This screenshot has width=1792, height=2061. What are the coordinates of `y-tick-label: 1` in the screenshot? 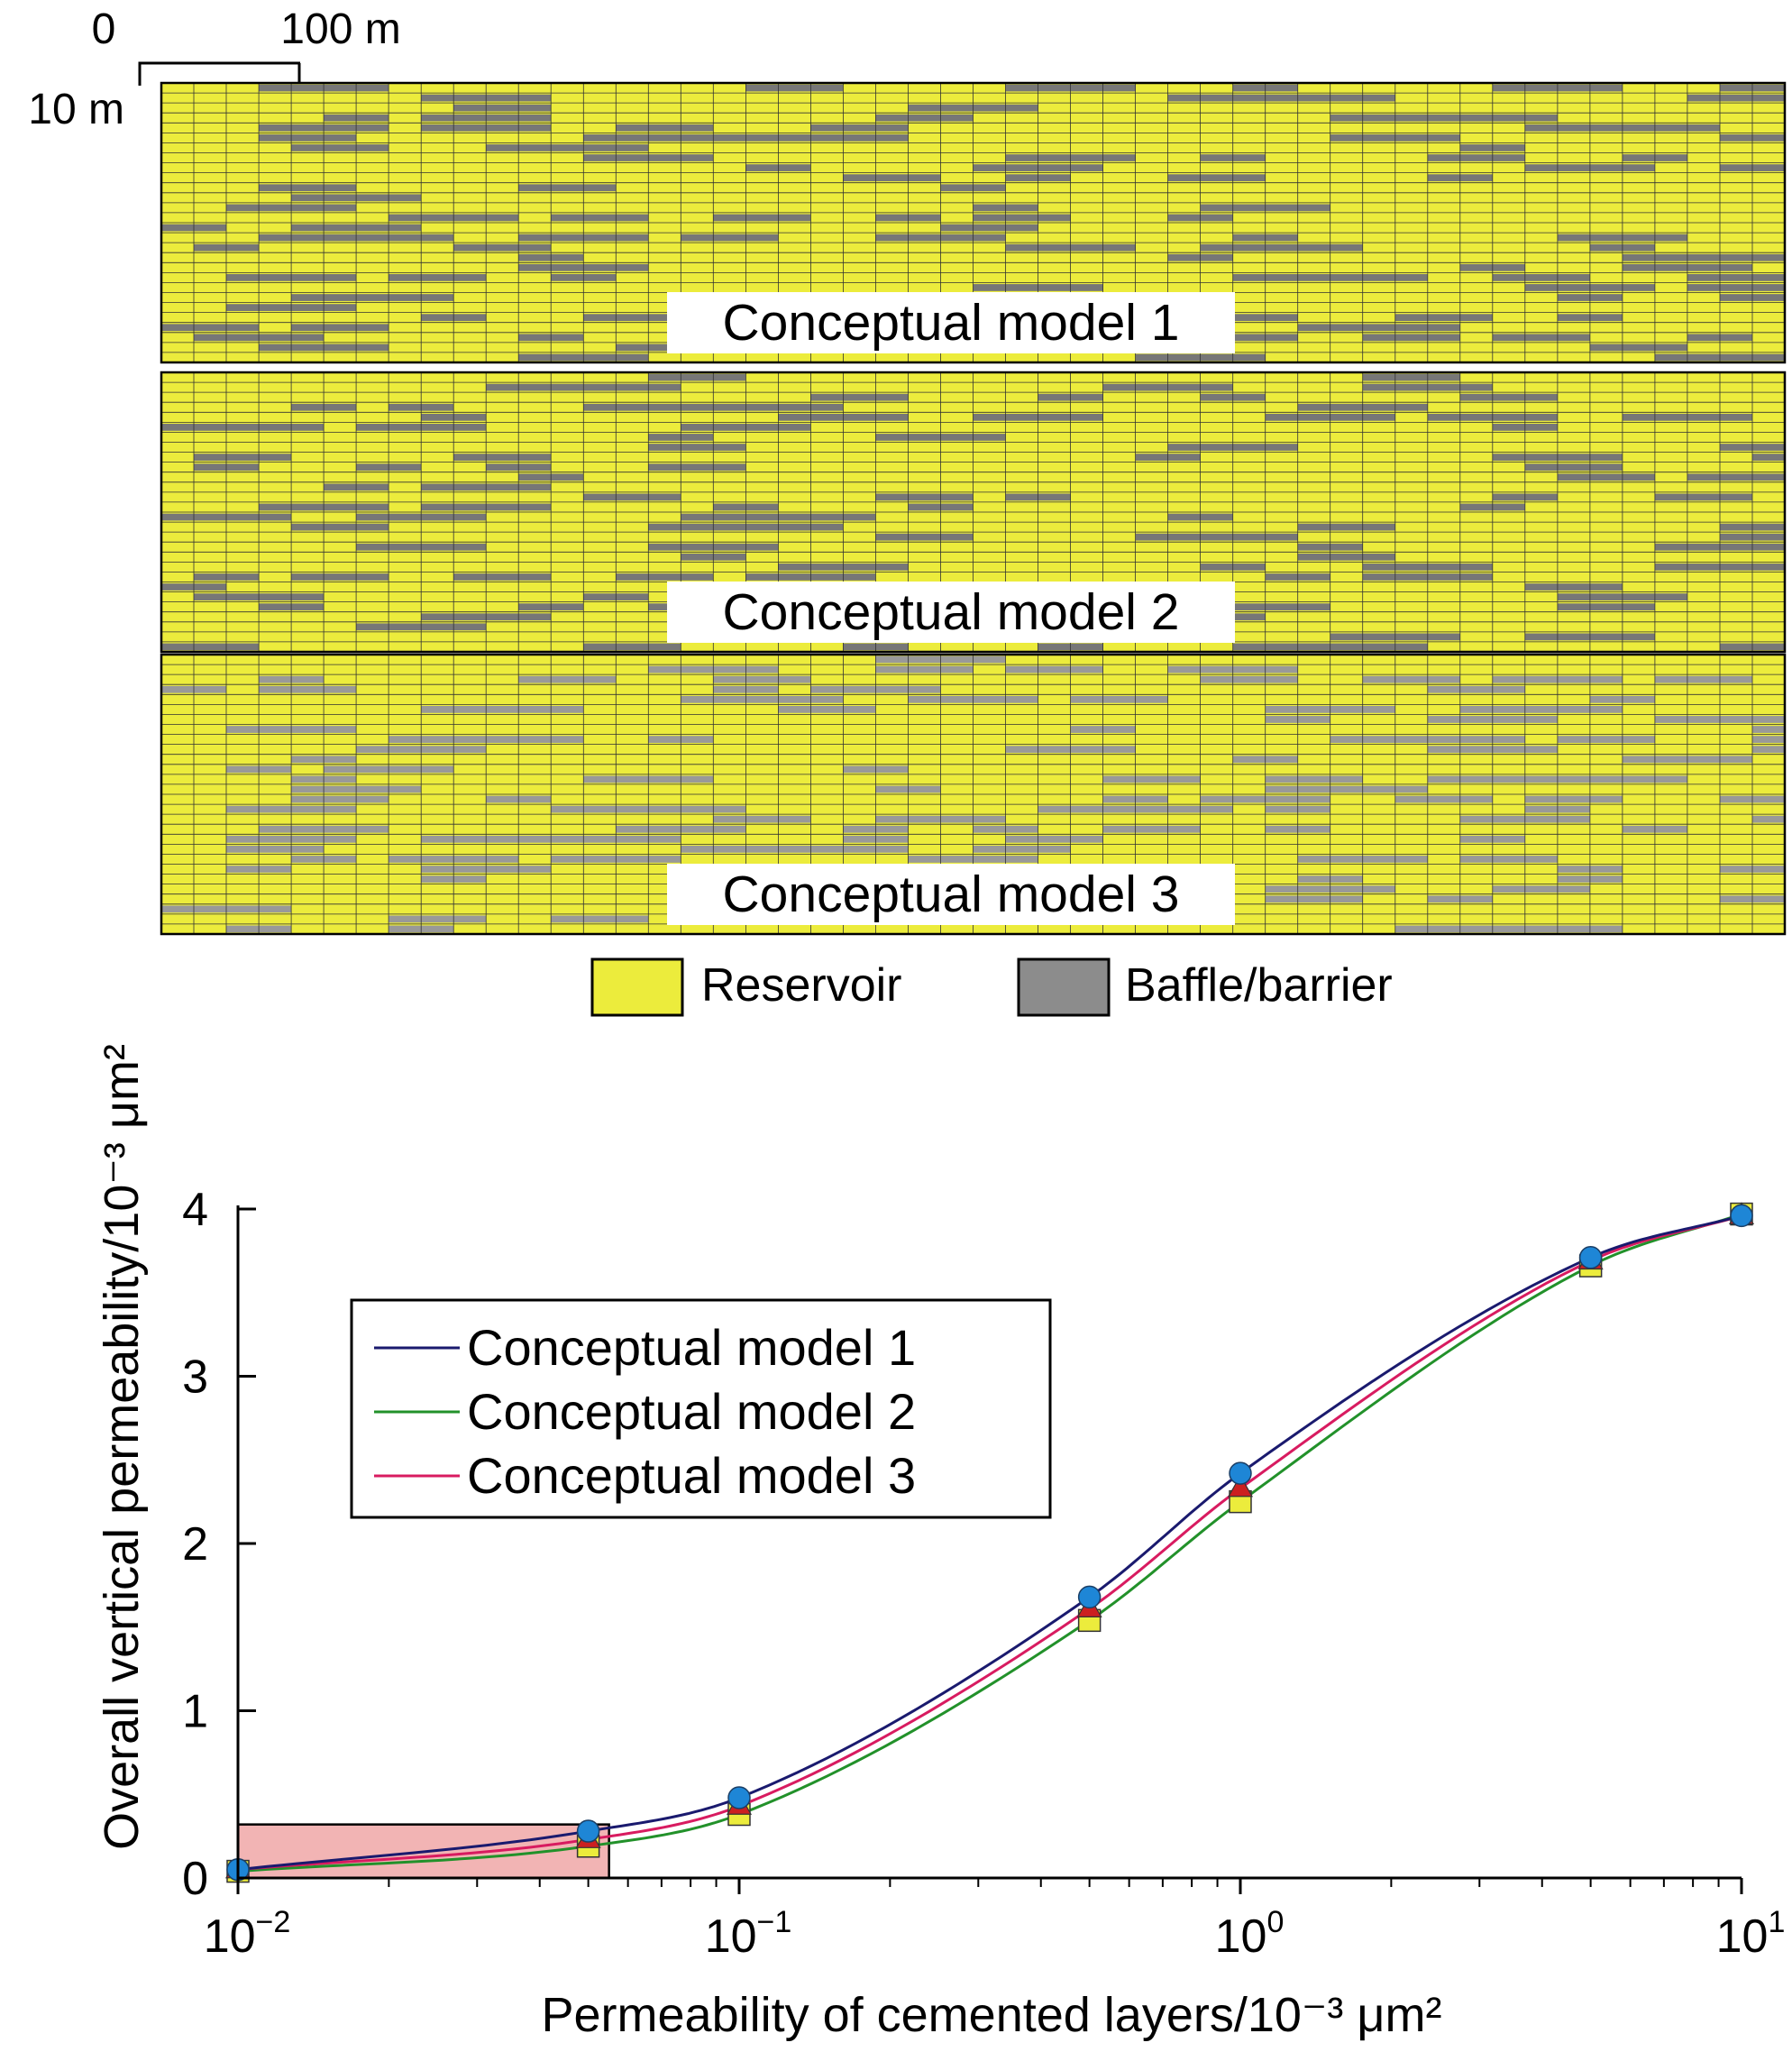 It's located at (195, 1712).